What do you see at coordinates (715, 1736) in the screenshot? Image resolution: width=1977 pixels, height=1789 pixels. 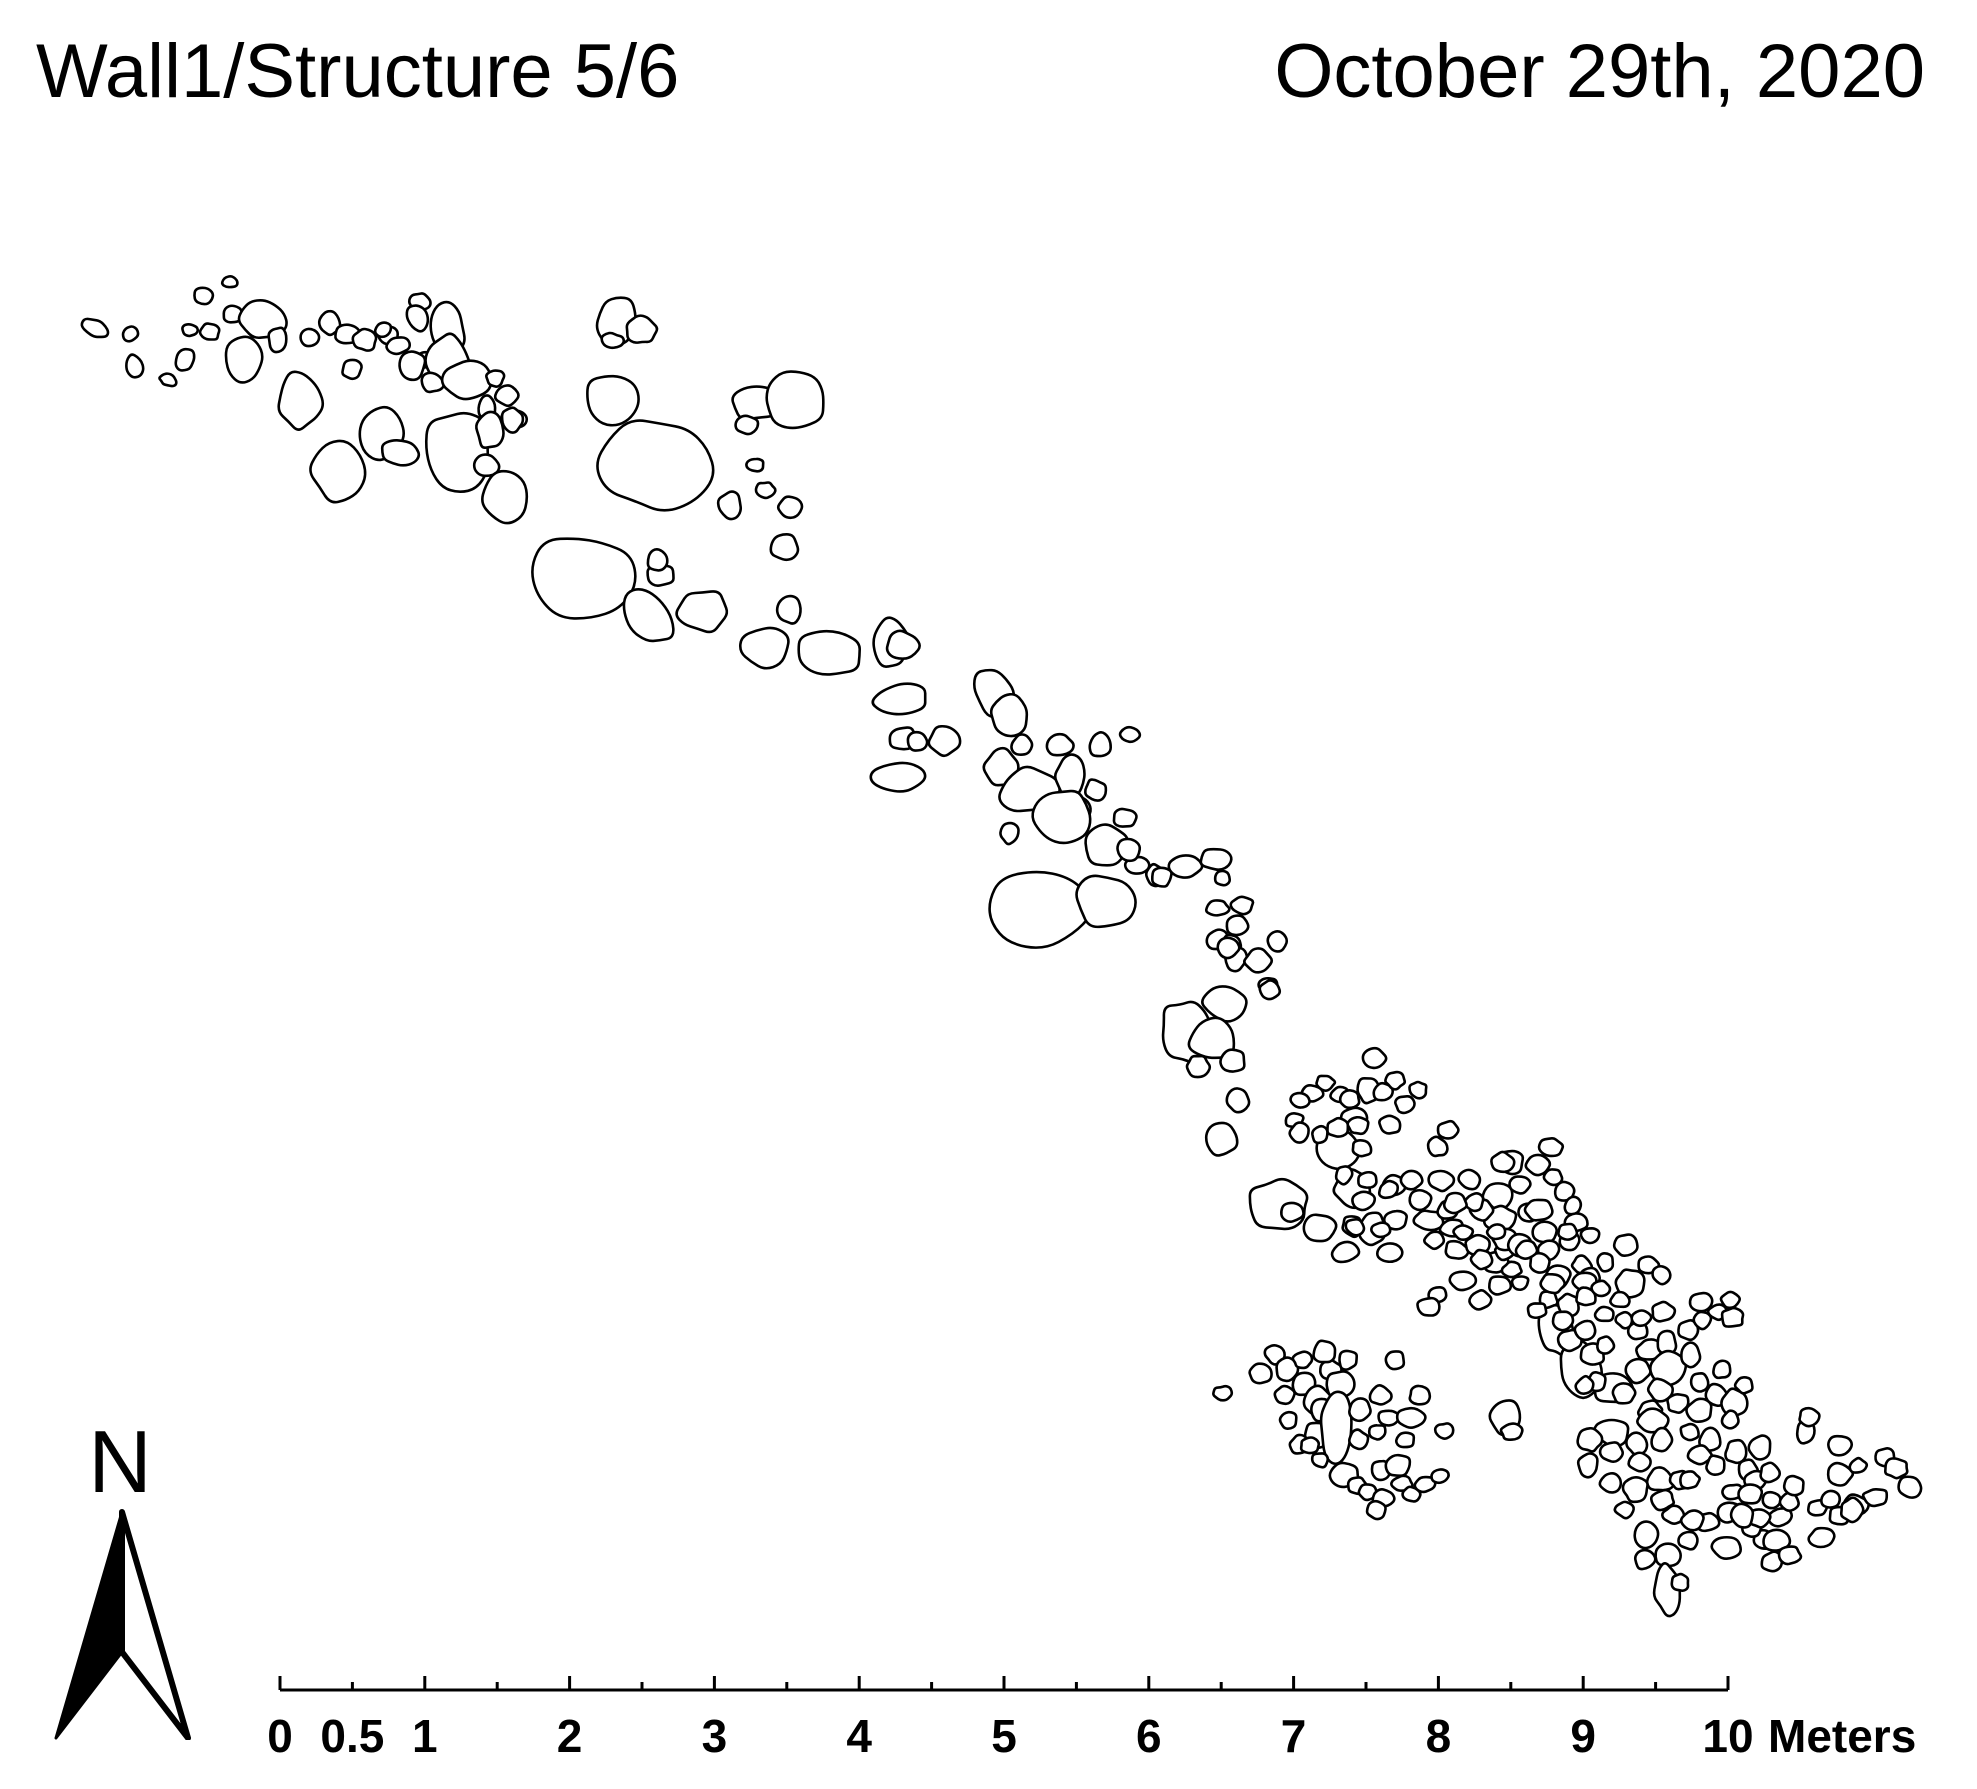 I see `scale-tick-label: 3` at bounding box center [715, 1736].